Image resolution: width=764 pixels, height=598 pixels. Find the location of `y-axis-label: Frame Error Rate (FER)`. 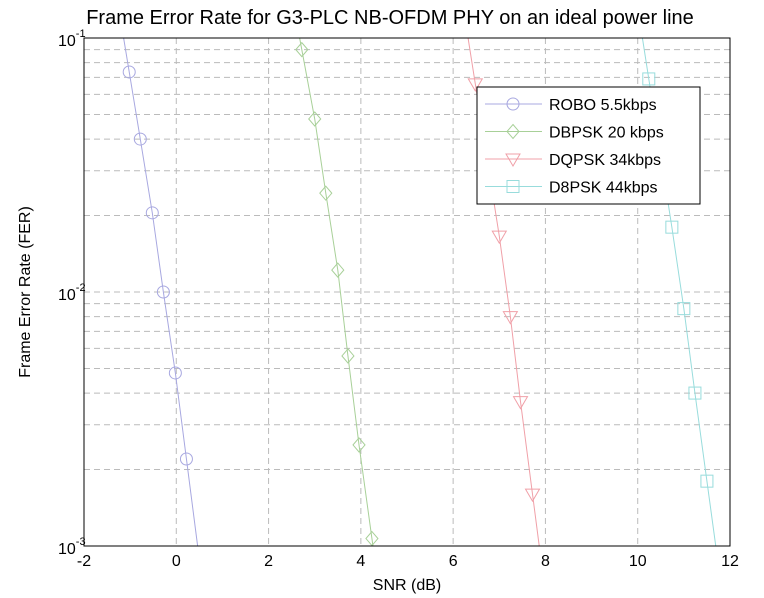

y-axis-label: Frame Error Rate (FER) is located at coordinates (25, 292).